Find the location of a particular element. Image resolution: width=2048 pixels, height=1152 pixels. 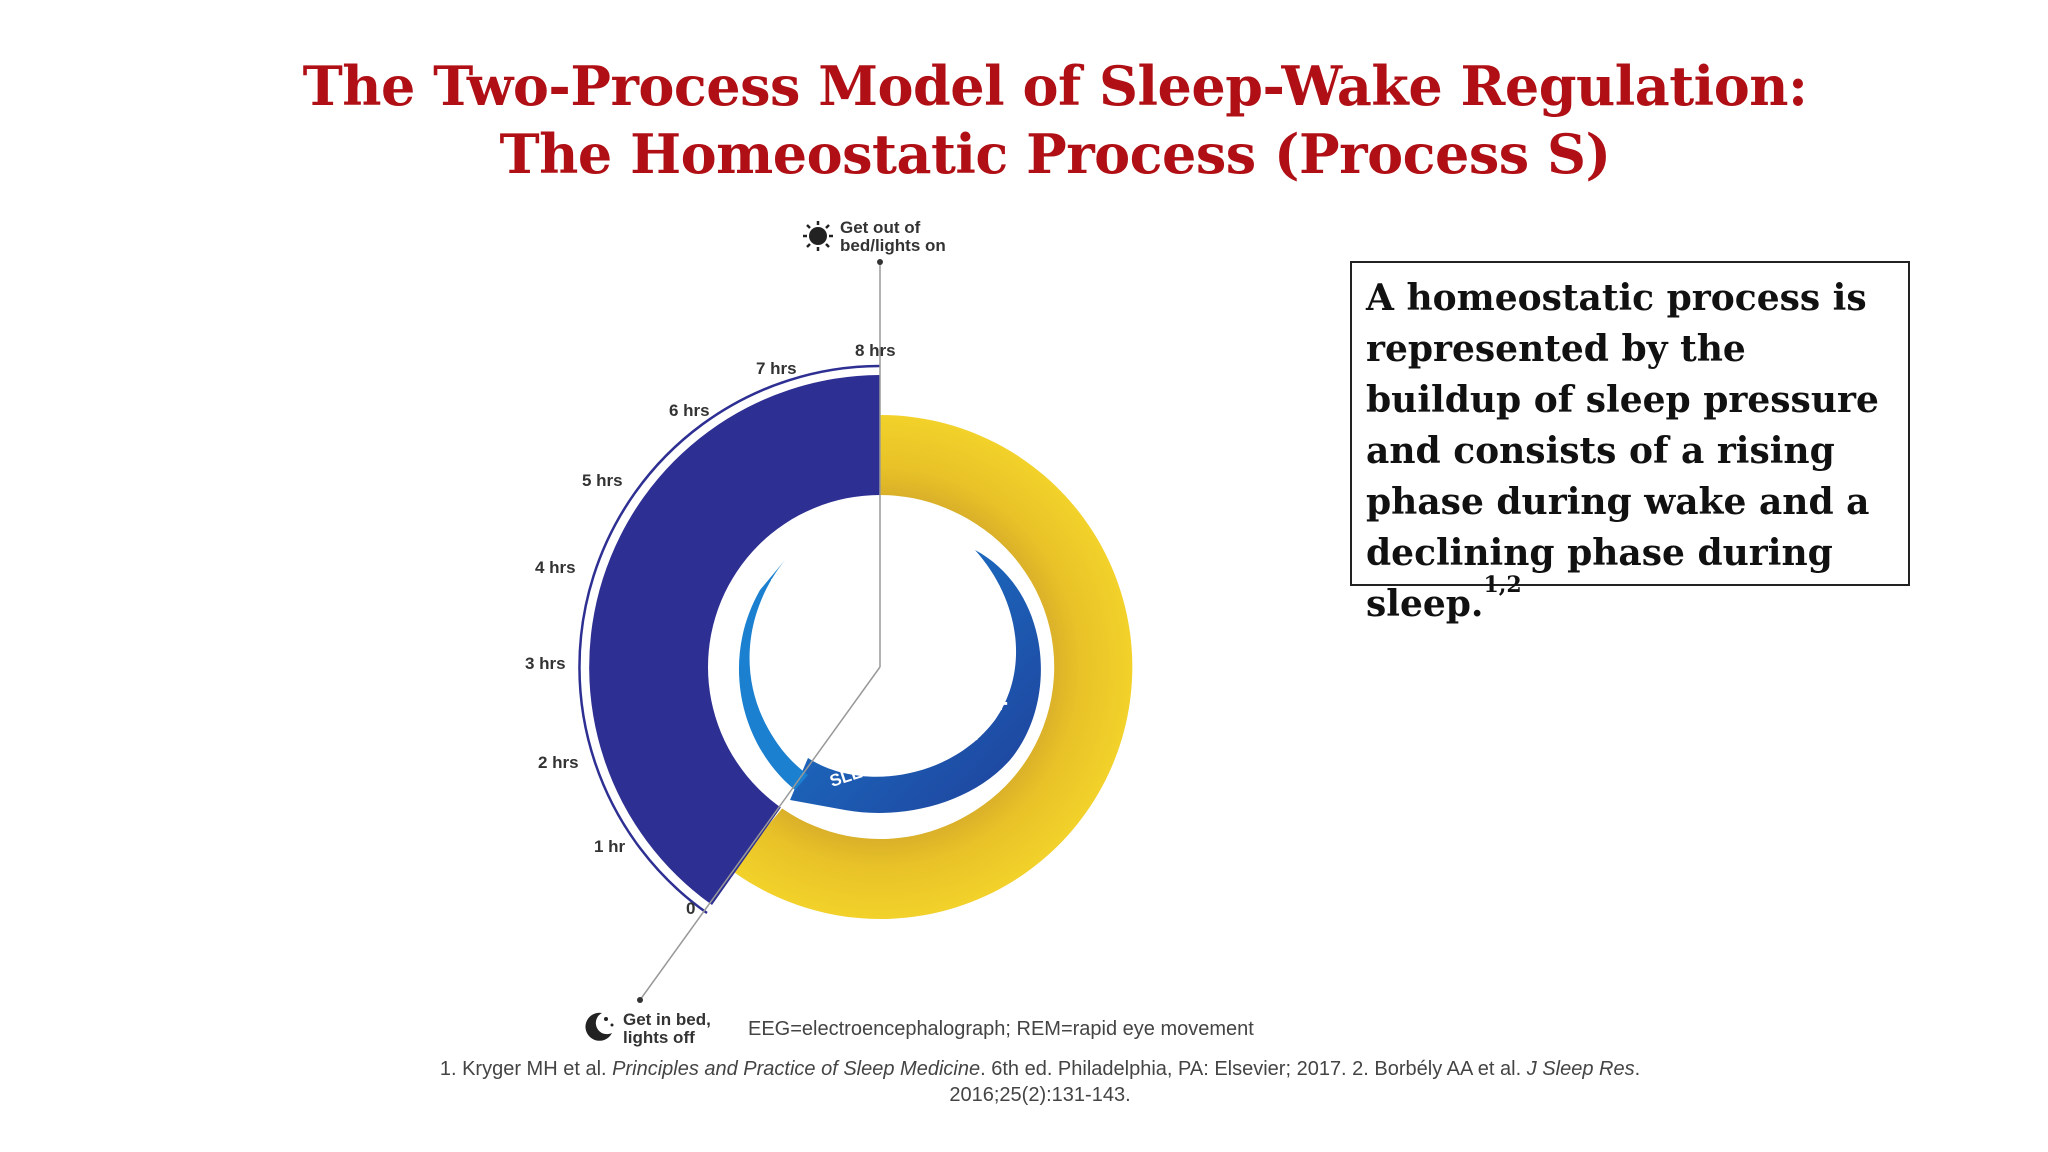

hour-label-3: 3 hrs is located at coordinates (545, 663).